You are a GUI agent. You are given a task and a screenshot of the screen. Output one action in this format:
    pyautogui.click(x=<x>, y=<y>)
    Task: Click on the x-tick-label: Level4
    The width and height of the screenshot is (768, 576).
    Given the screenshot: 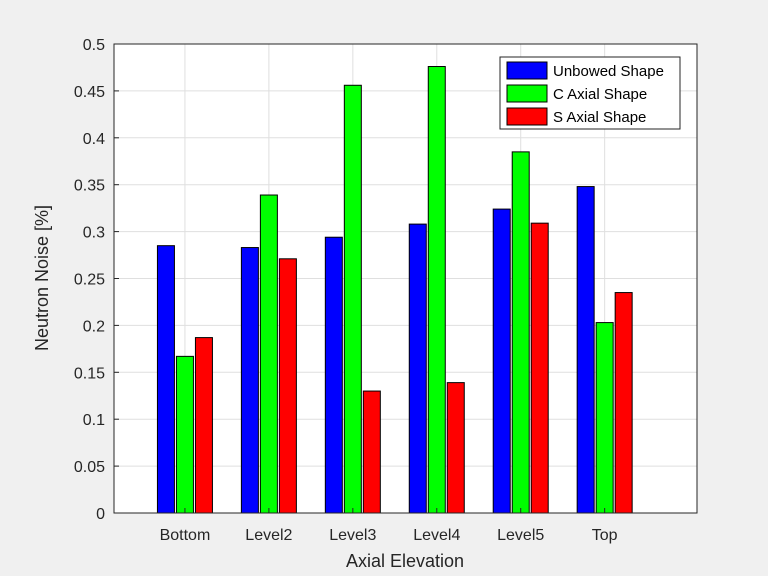 What is the action you would take?
    pyautogui.click(x=436, y=535)
    